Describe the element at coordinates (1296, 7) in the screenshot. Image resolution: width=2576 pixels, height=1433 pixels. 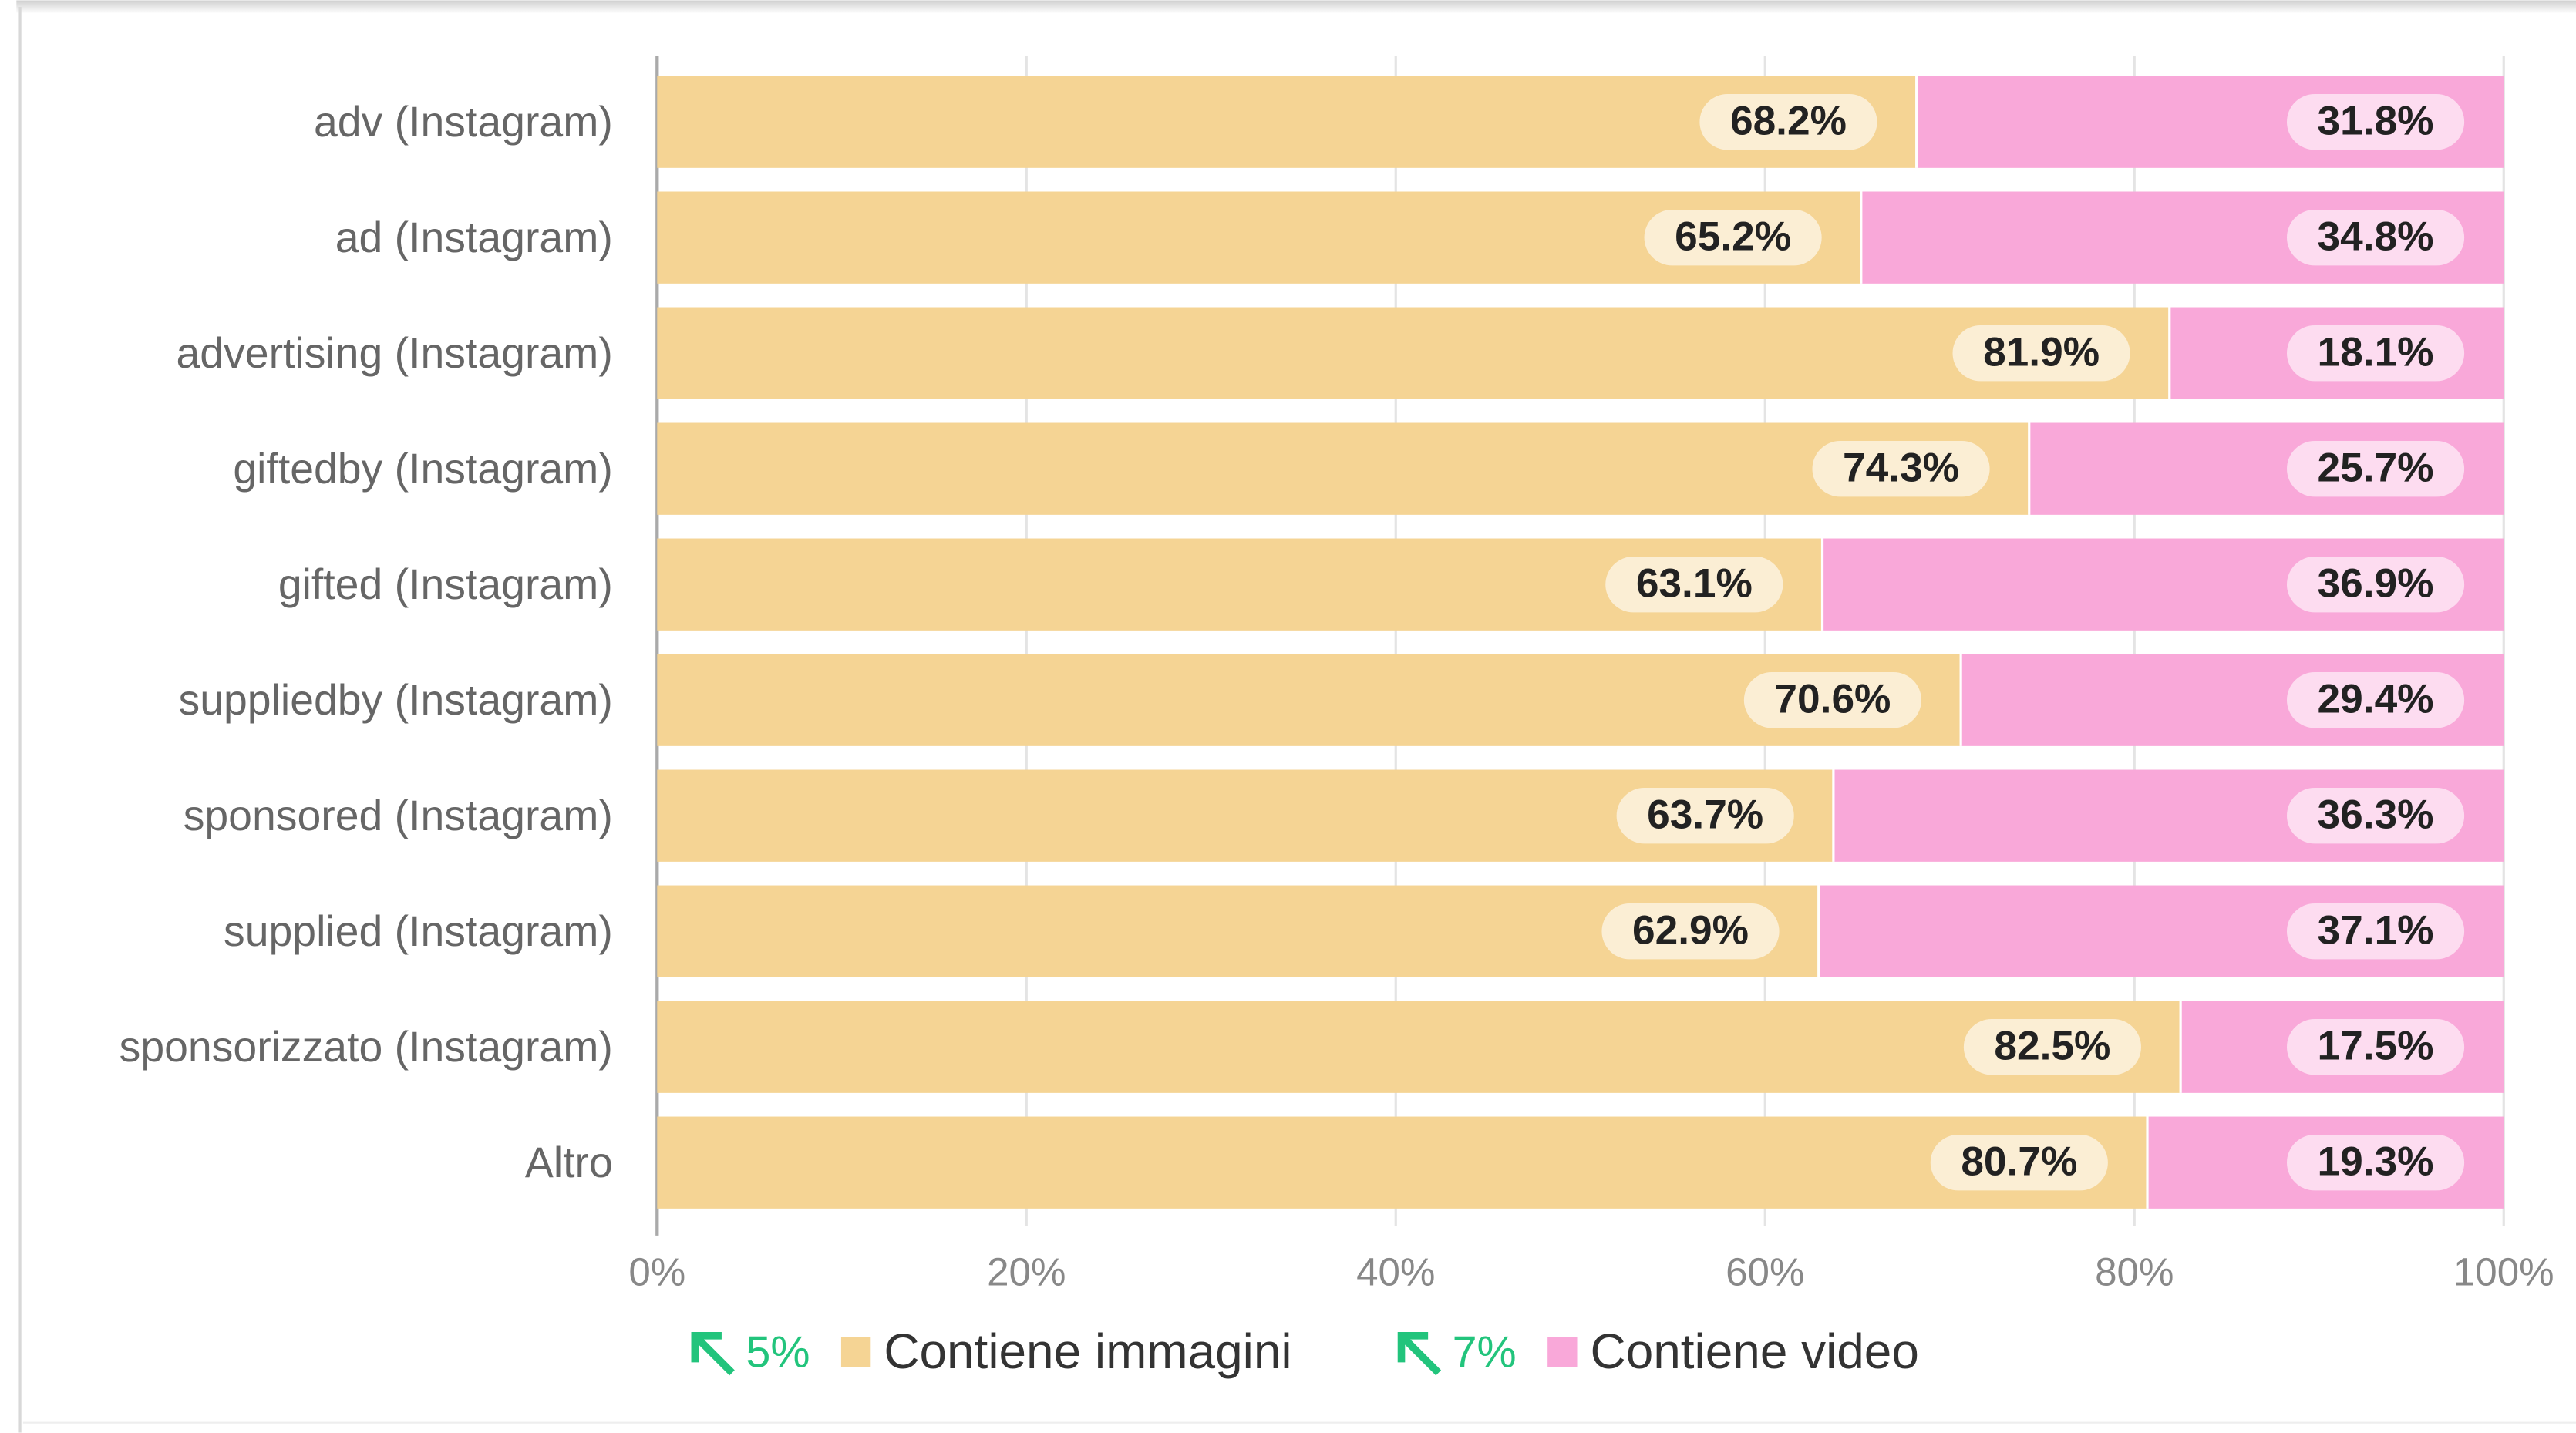
I see `card-shadow` at that location.